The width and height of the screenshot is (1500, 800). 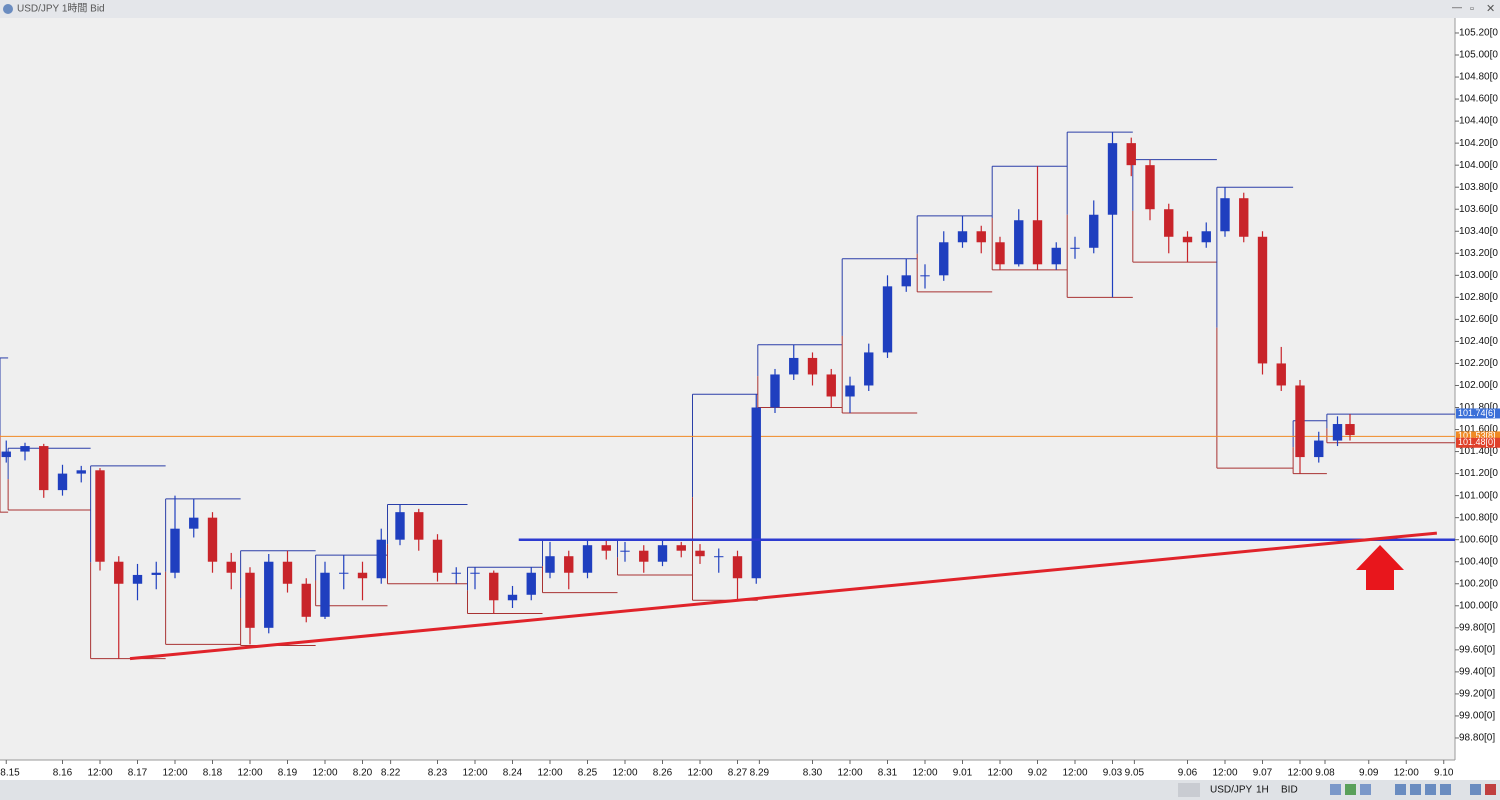 What do you see at coordinates (513, 773) in the screenshot?
I see `x-tick-label: 8.24` at bounding box center [513, 773].